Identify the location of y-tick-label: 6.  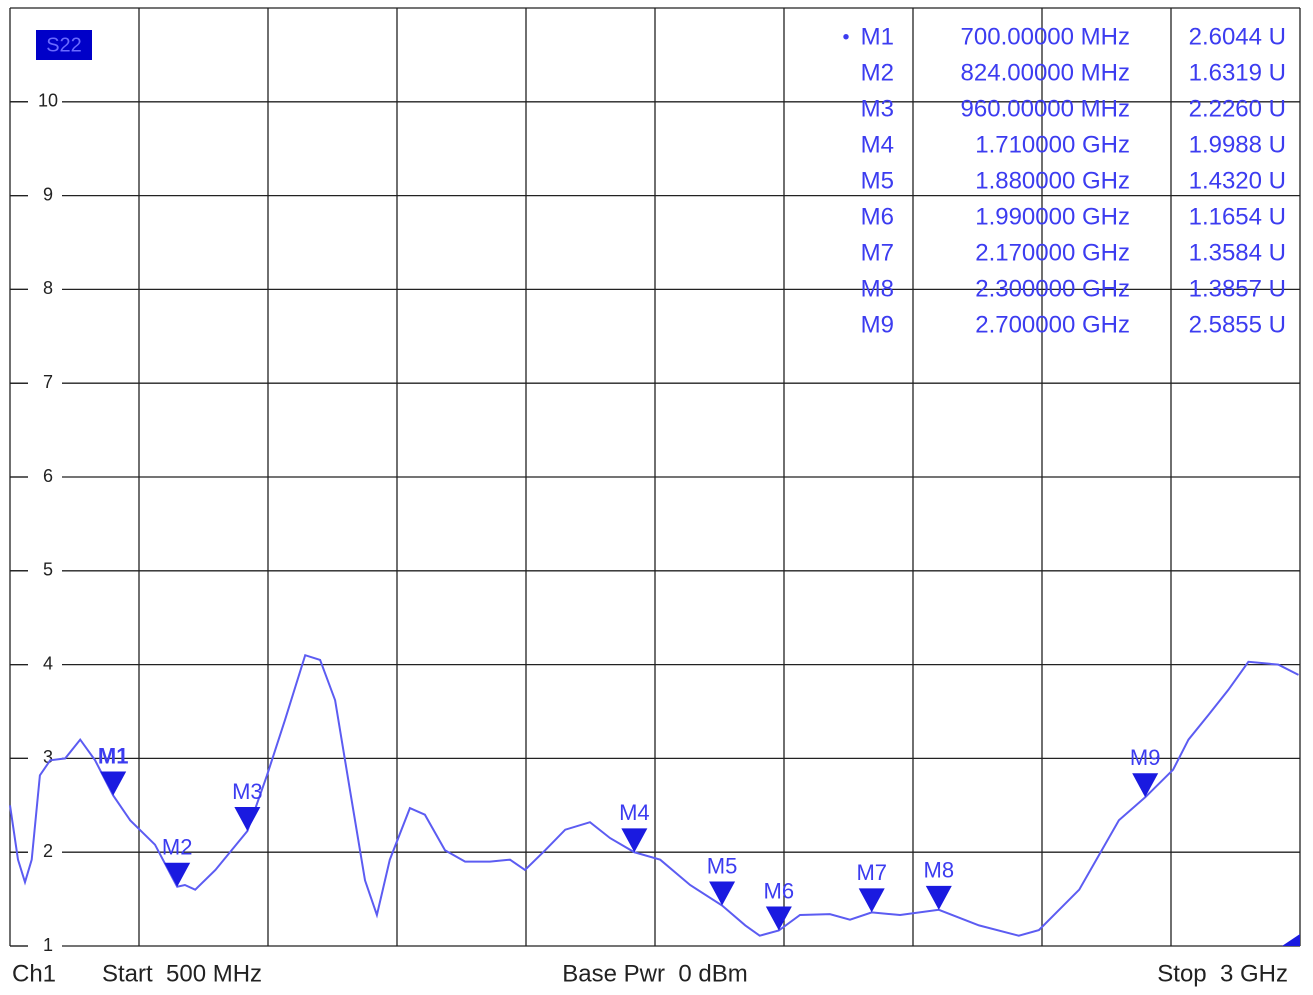
(48, 476).